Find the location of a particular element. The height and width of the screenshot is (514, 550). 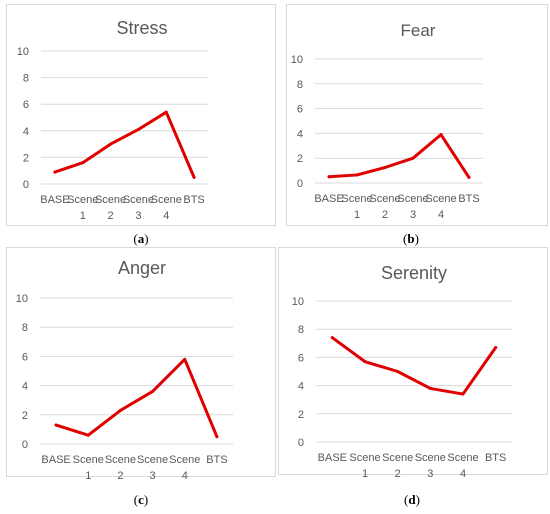

caption-a: (a) is located at coordinates (141, 238).